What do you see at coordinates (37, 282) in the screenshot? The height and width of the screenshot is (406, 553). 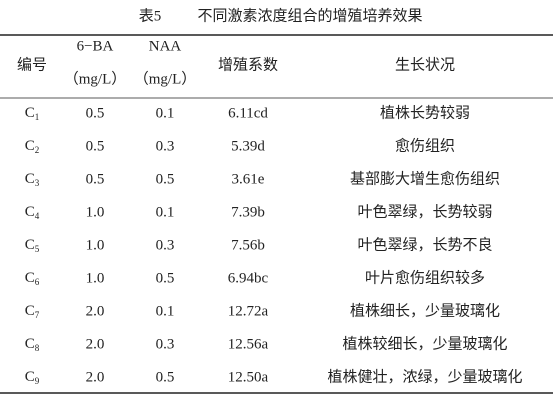 I see `row-id-sub: 6` at bounding box center [37, 282].